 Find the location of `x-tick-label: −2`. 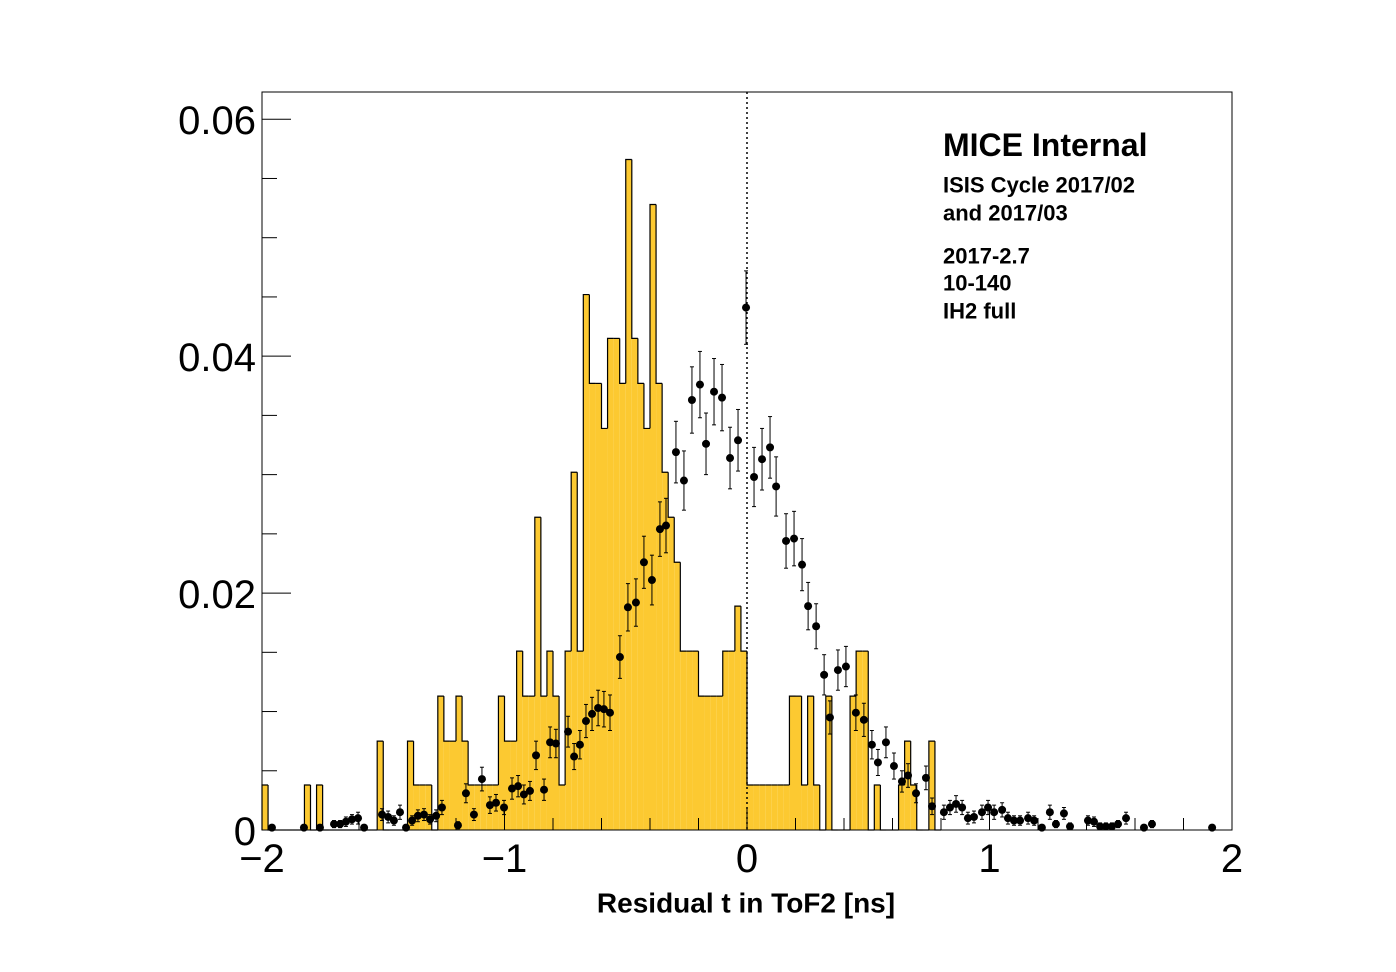

x-tick-label: −2 is located at coordinates (262, 859).